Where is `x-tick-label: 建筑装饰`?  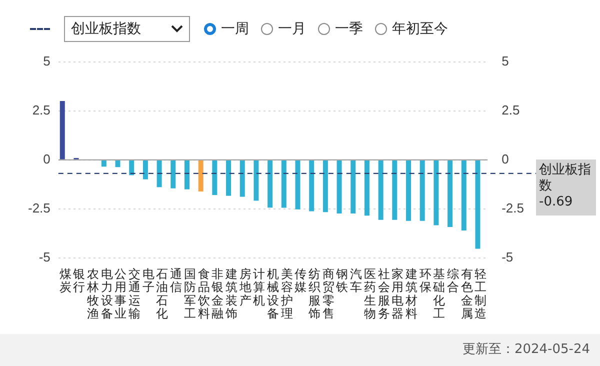 x-tick-label: 建筑装饰 is located at coordinates (231, 293).